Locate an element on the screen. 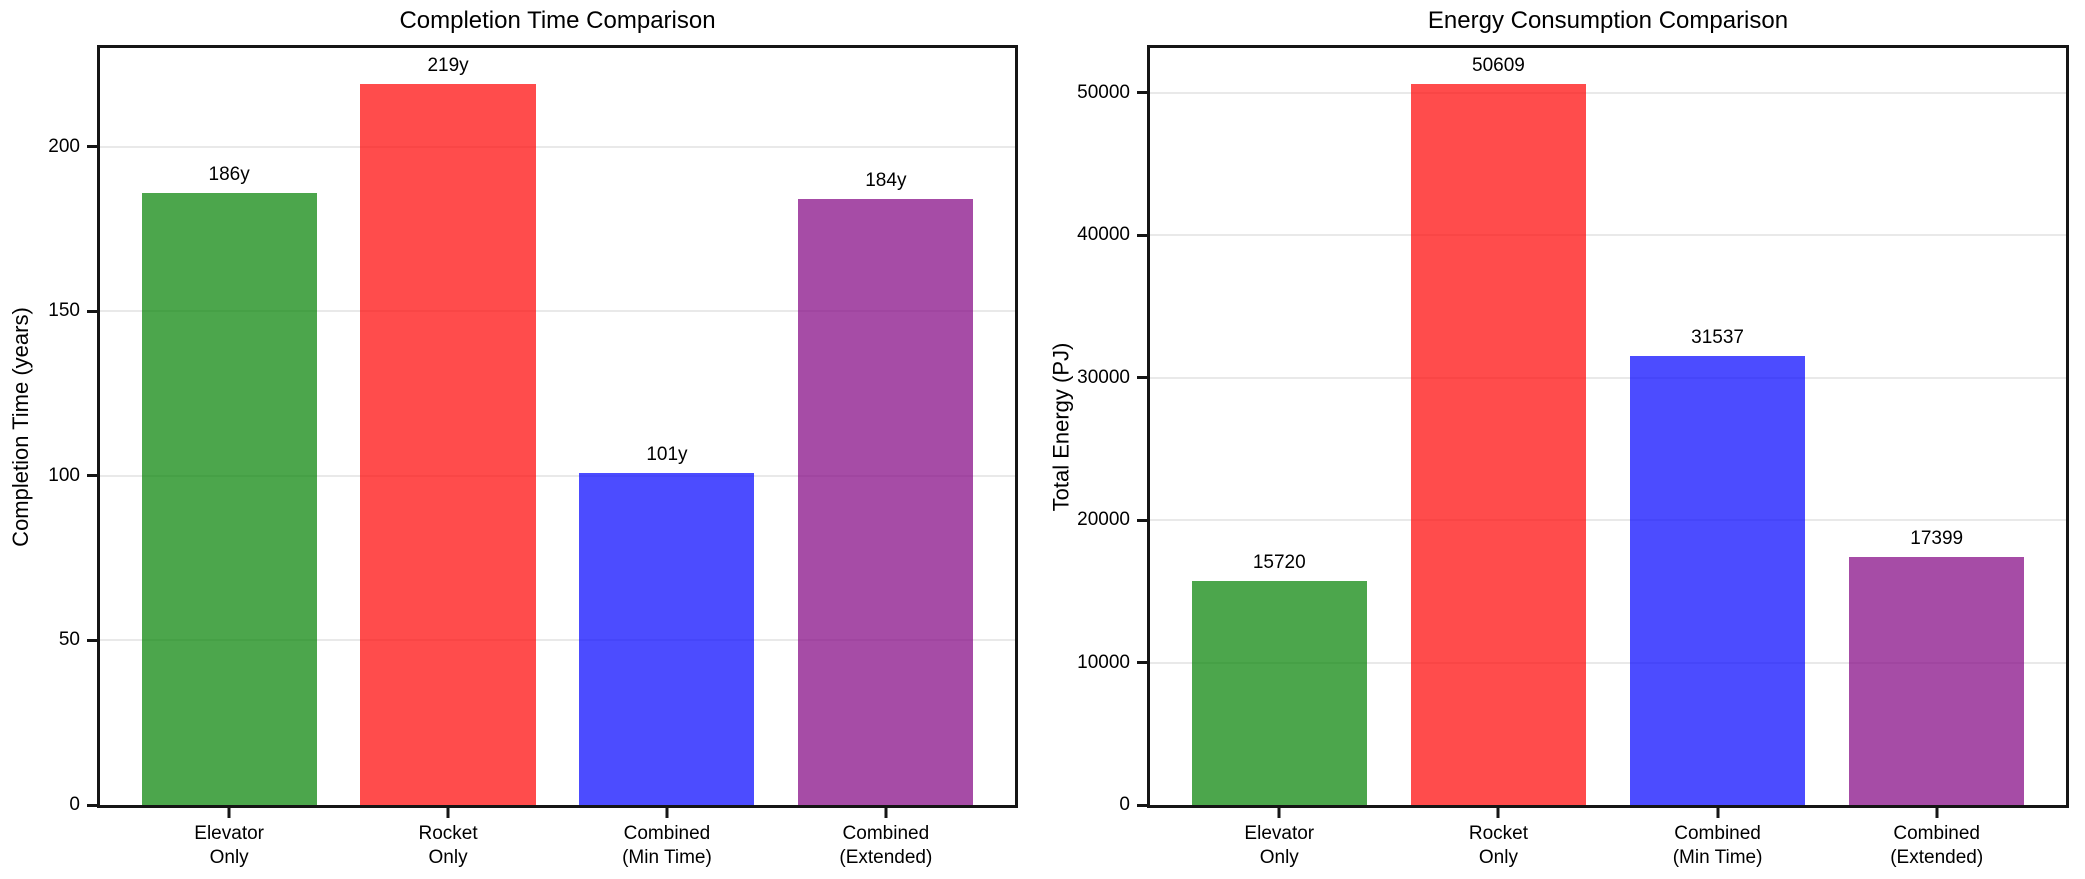 This screenshot has height=879, width=2085. y-axis-label: Total Energy (PJ) is located at coordinates (1061, 426).